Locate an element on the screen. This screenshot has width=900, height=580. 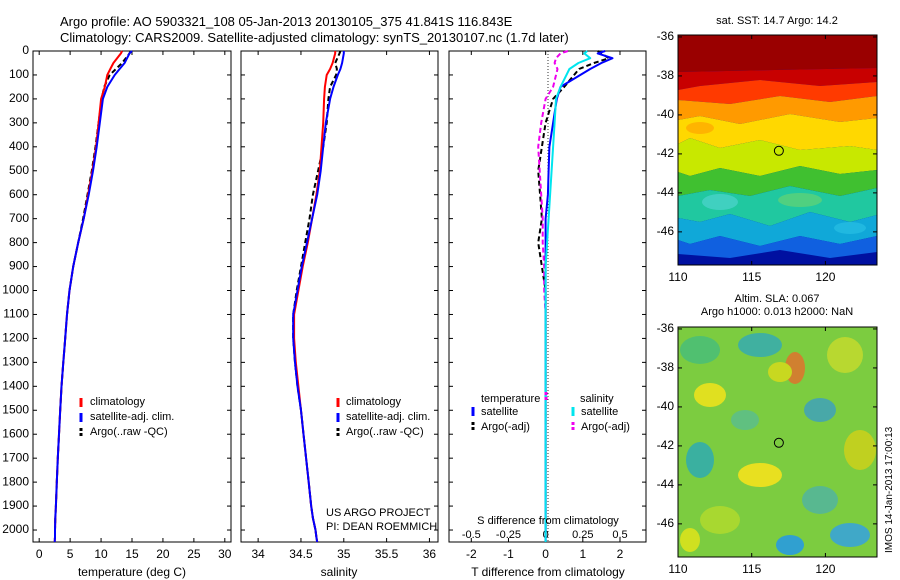
sla-map-title-2: Argo h1000: 0.013 h2000: NaN is located at coordinates (777, 312).